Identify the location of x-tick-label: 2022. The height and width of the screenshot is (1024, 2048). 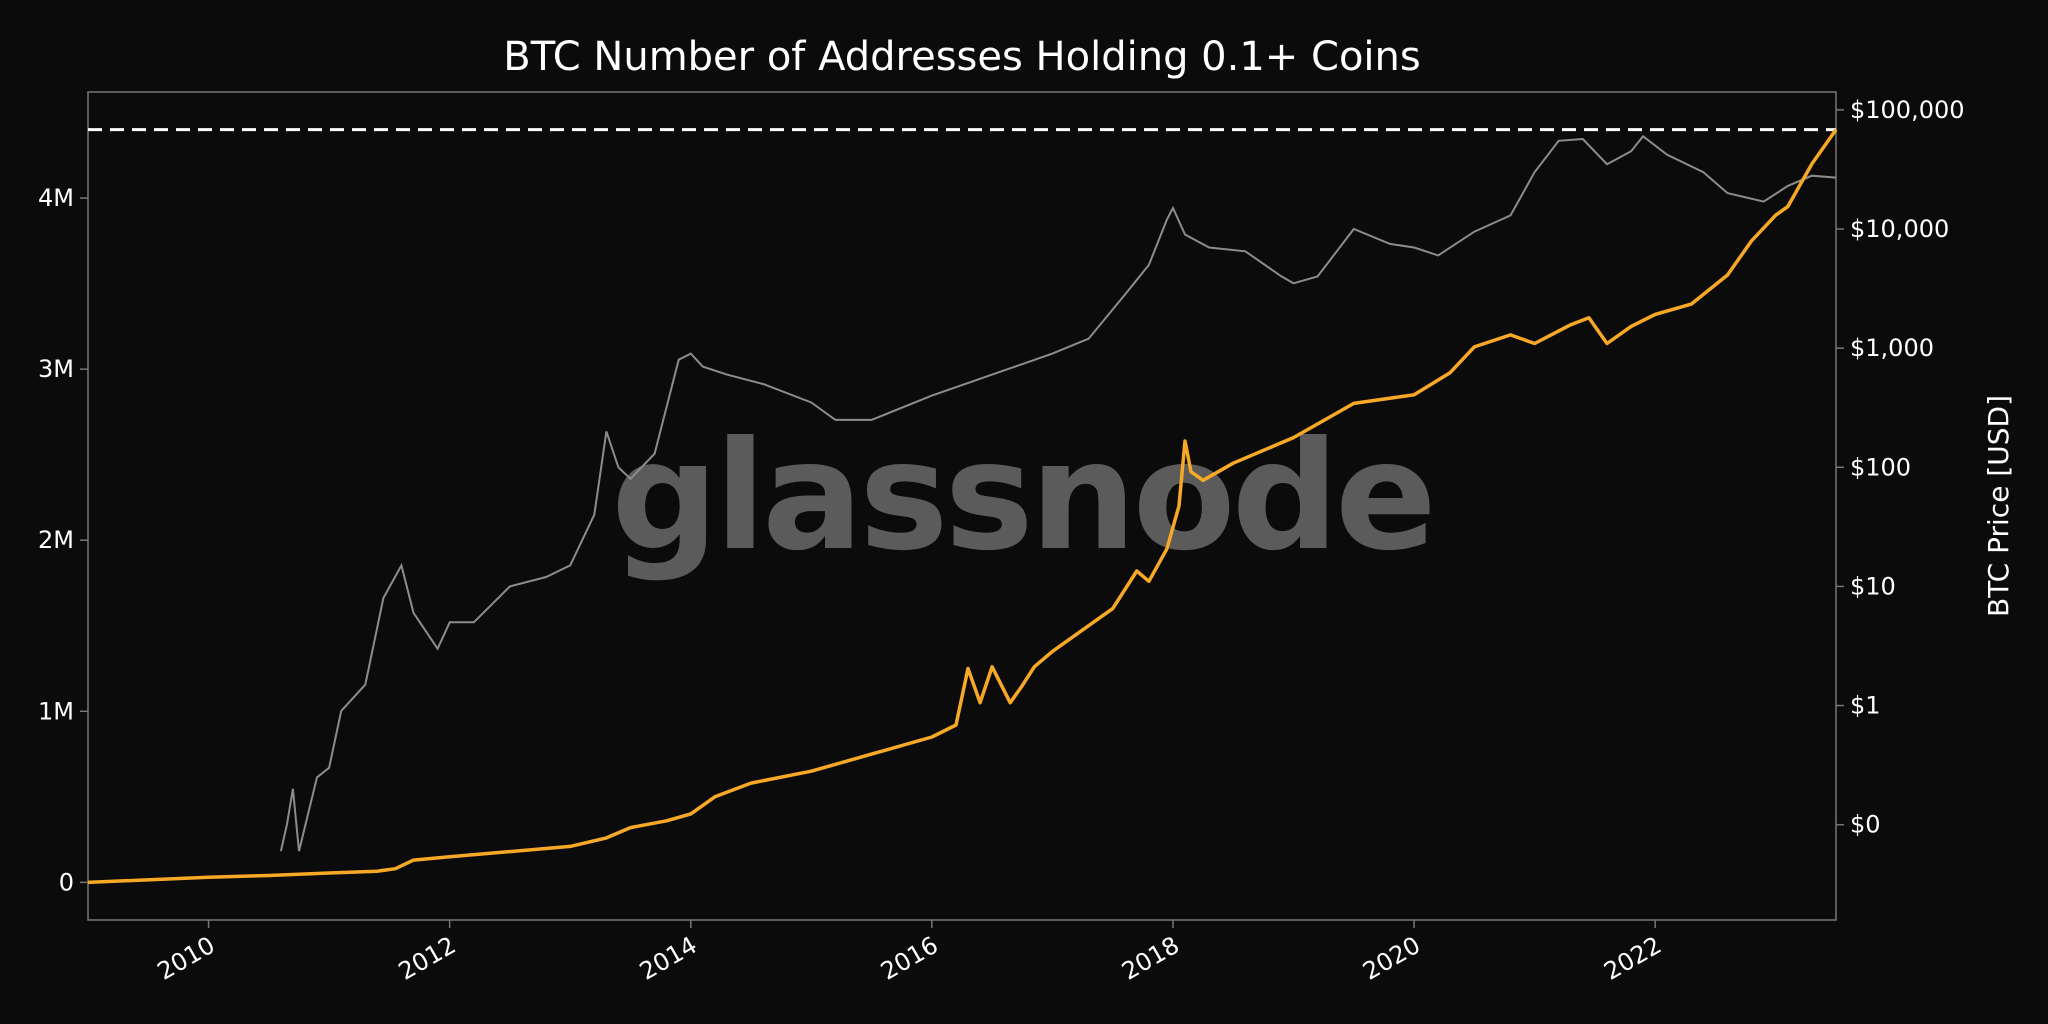
(1632, 958).